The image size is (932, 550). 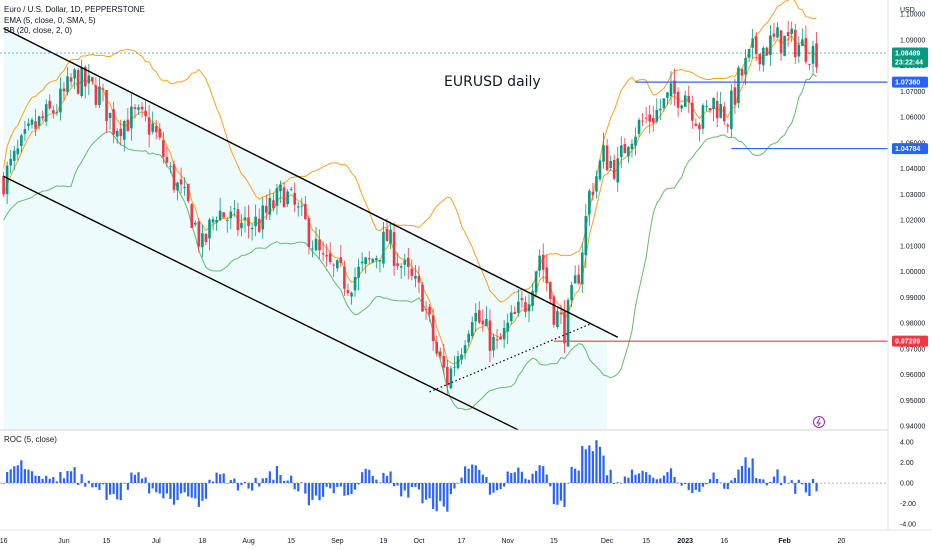 What do you see at coordinates (492, 82) in the screenshot?
I see `chart-annotation: EURUSD daily` at bounding box center [492, 82].